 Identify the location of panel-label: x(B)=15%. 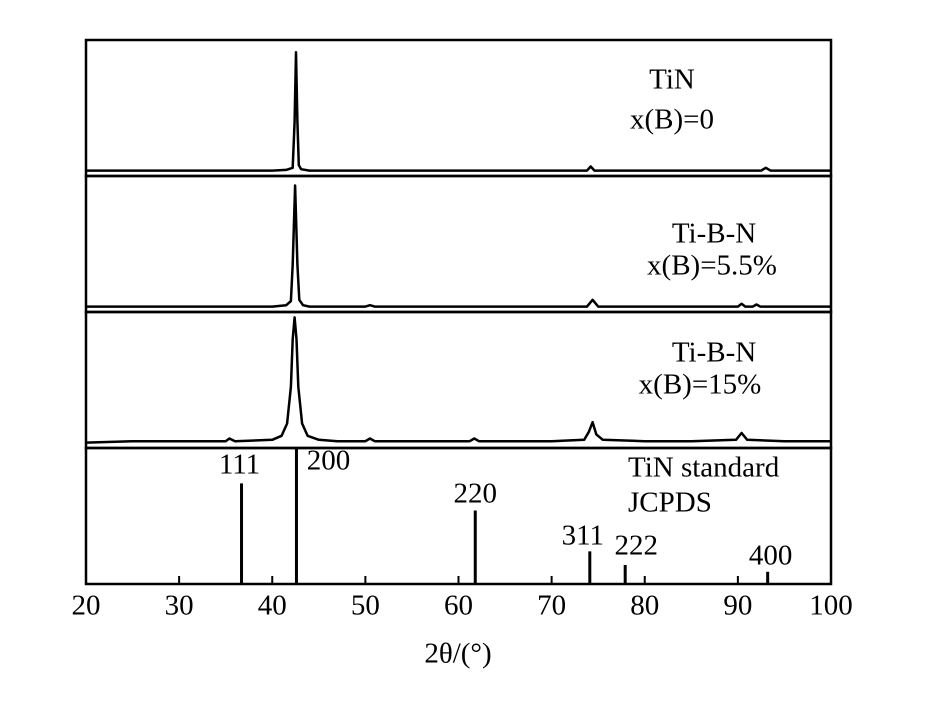
(700, 385).